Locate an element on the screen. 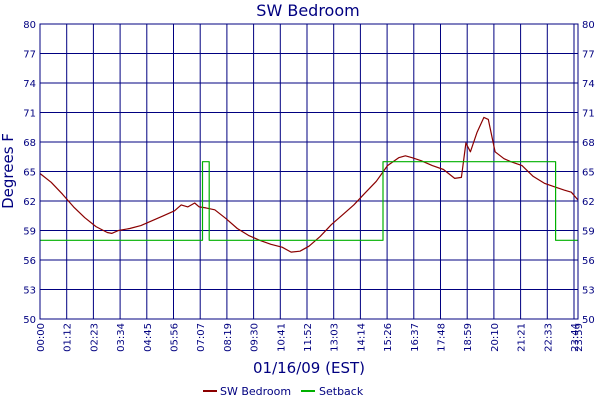 The image size is (600, 400). y-tick-label-right: 59 is located at coordinates (588, 232).